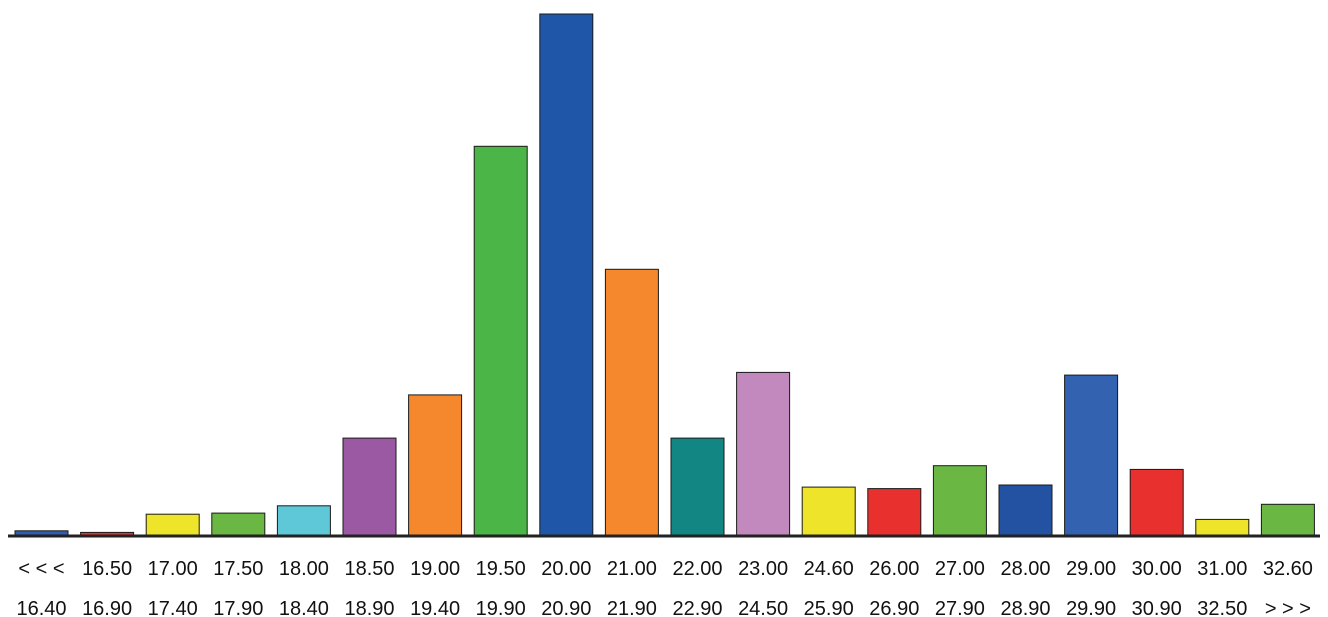 The height and width of the screenshot is (617, 1328). What do you see at coordinates (1157, 607) in the screenshot?
I see `tick-label-bottom-17: 30.90` at bounding box center [1157, 607].